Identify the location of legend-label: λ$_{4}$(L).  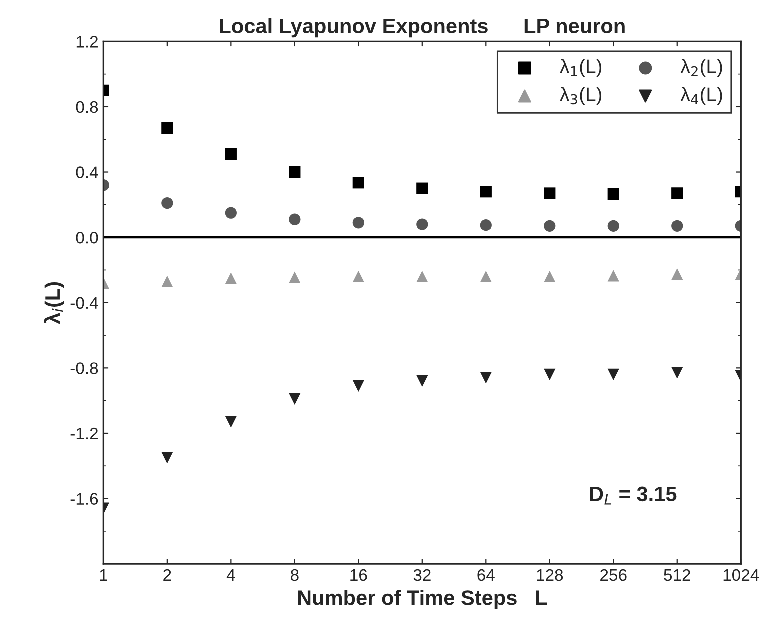
(701, 96).